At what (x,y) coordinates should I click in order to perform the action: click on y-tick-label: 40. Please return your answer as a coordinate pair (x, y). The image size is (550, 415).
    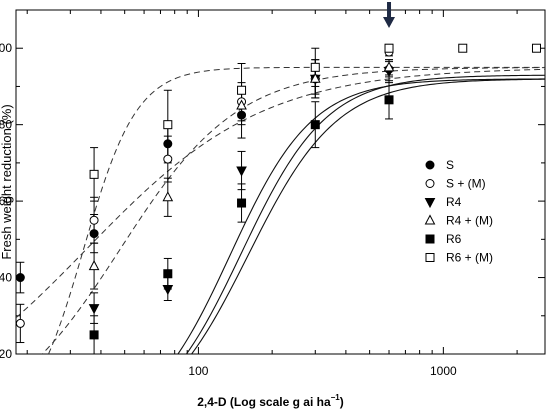
    Looking at the image, I should click on (6, 278).